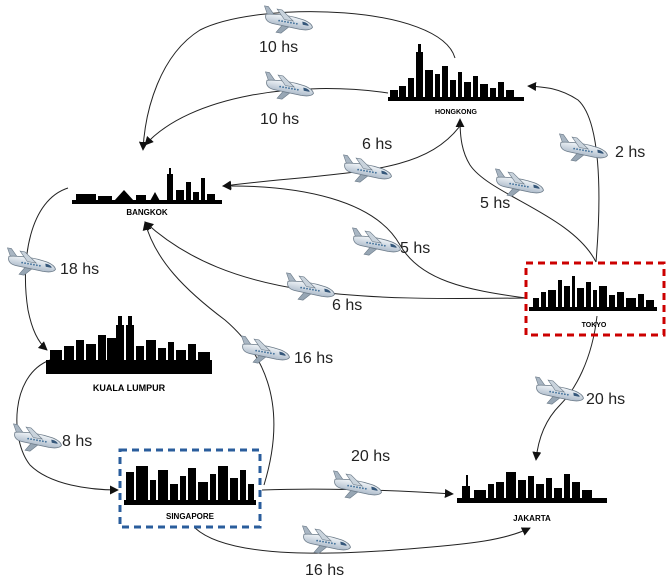 The image size is (667, 584). What do you see at coordinates (129, 388) in the screenshot?
I see `city-label-kuala-lumpur: KUALA LUMPUR` at bounding box center [129, 388].